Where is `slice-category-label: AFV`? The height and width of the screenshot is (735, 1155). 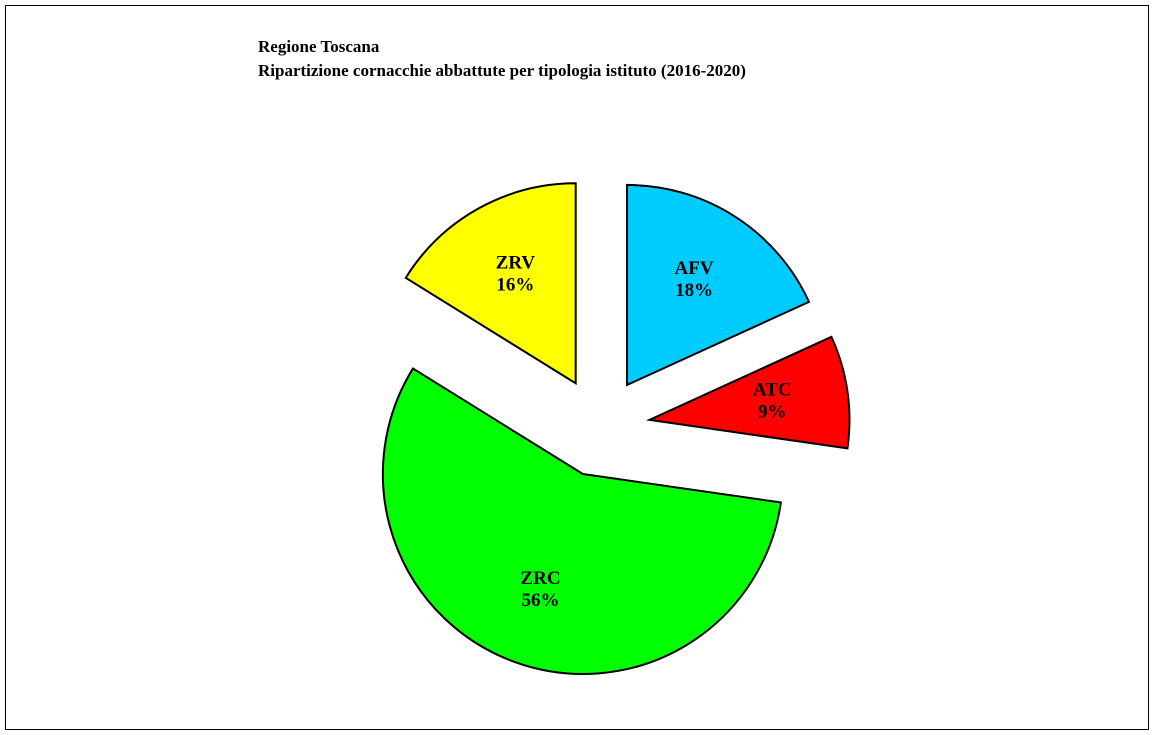
slice-category-label: AFV is located at coordinates (694, 268).